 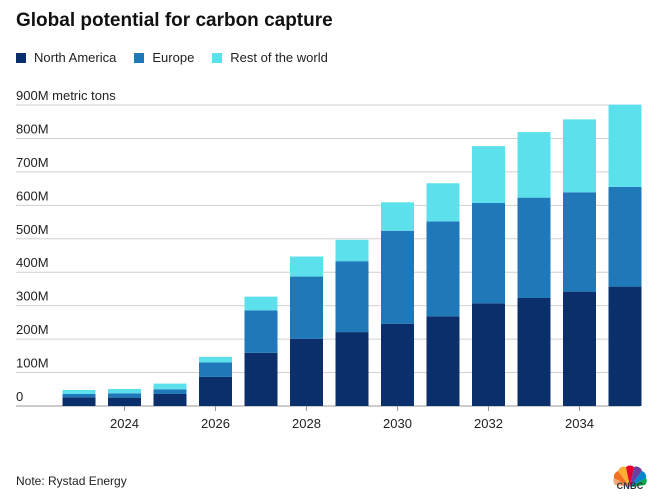 I want to click on y-tick-label: 200M, so click(x=32, y=329).